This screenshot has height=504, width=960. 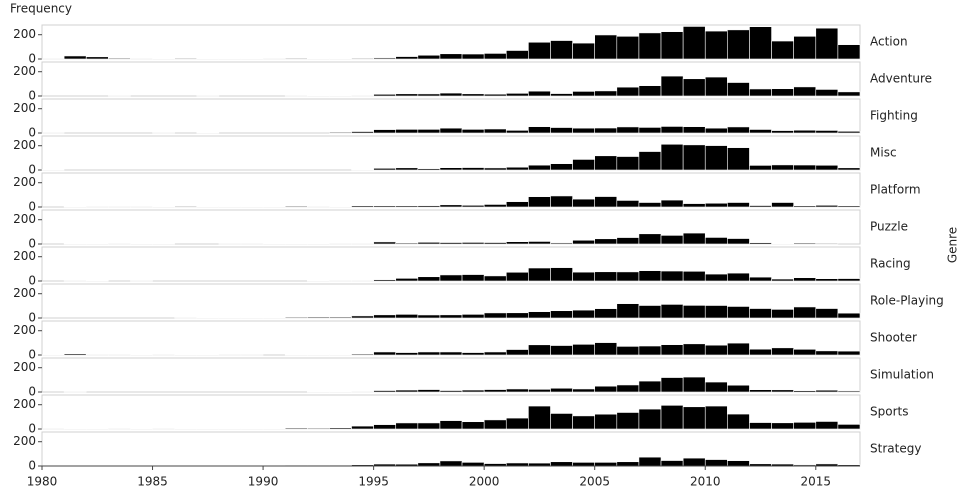 I want to click on x-tick-label: 2000, so click(x=484, y=482).